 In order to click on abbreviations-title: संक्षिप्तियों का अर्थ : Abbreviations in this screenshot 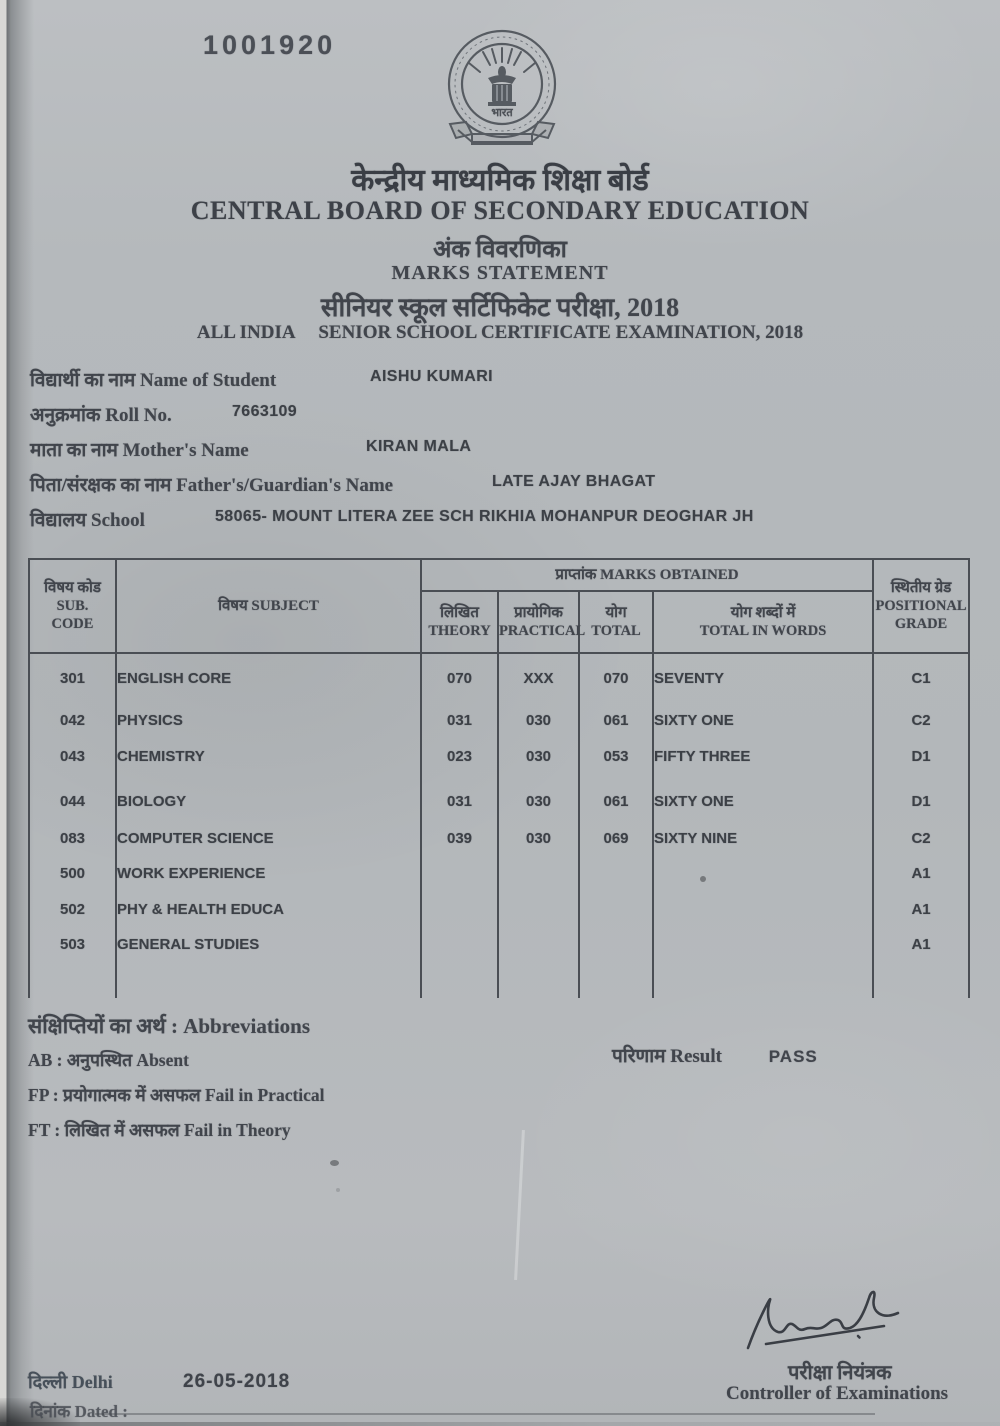, I will do `click(169, 1026)`.